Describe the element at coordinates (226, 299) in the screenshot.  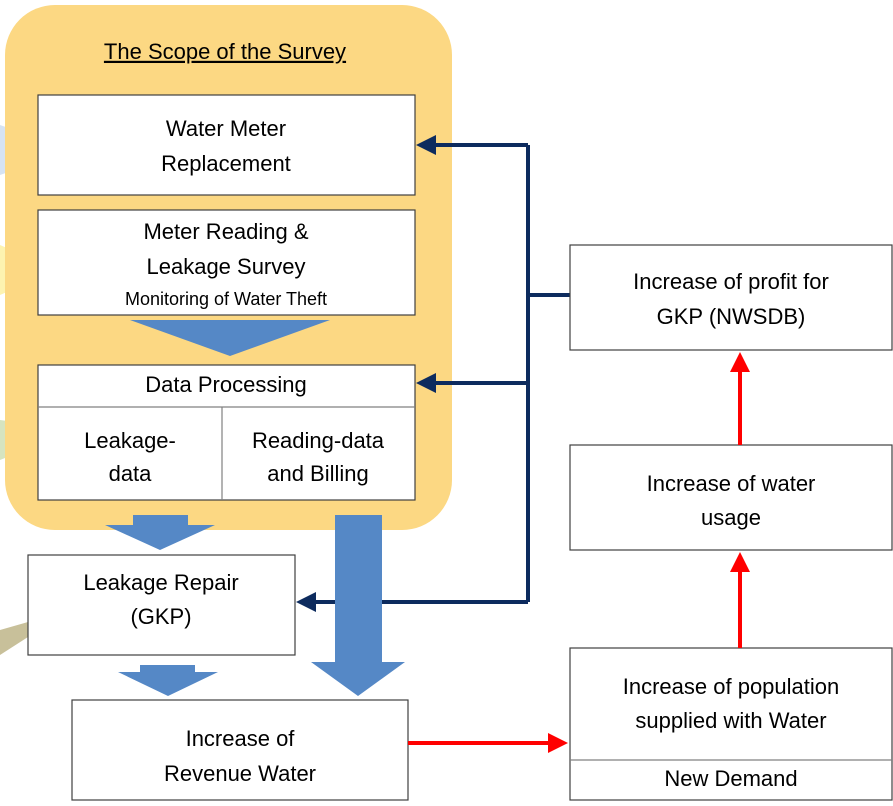
I see `box-text: Monitoring of Water Theft` at that location.